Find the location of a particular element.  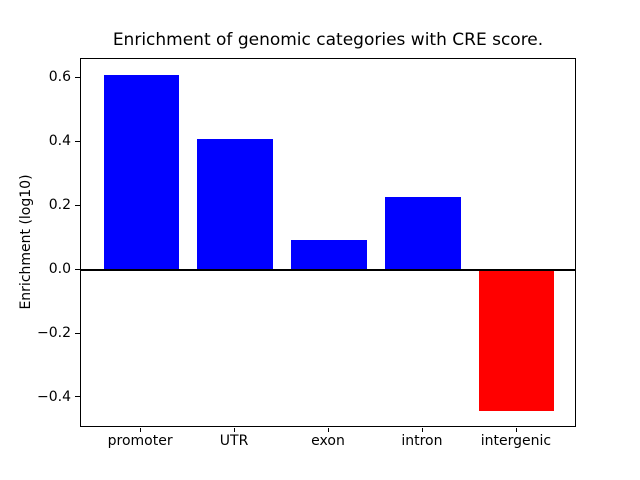

bar-intergenic is located at coordinates (517, 340).